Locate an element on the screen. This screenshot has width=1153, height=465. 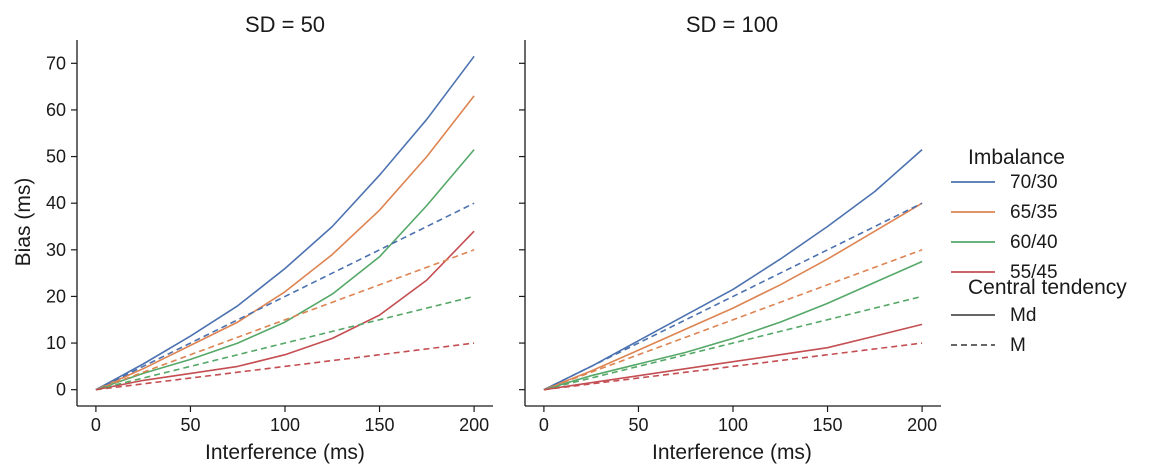
series-line-65-35-md is located at coordinates (733, 296).